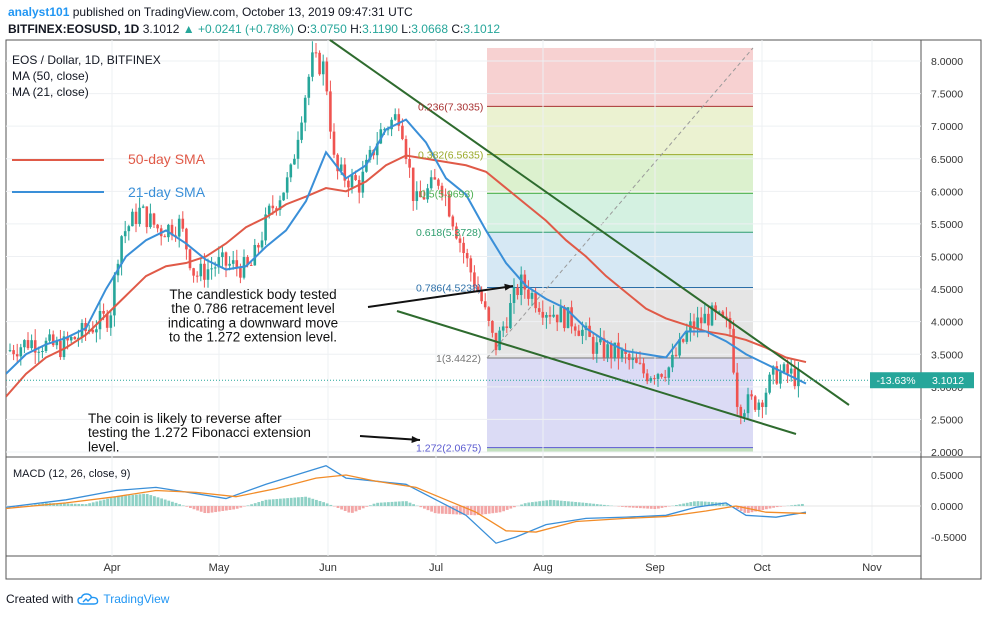 The image size is (987, 617). Describe the element at coordinates (39, 12) in the screenshot. I see `author: analyst101` at that location.